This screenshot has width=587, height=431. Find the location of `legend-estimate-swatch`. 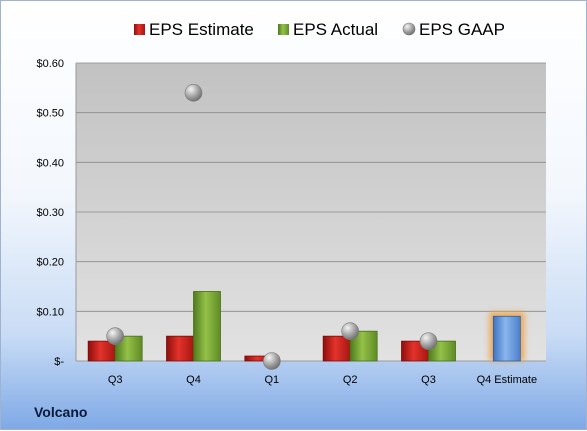

legend-estimate-swatch is located at coordinates (139, 29).